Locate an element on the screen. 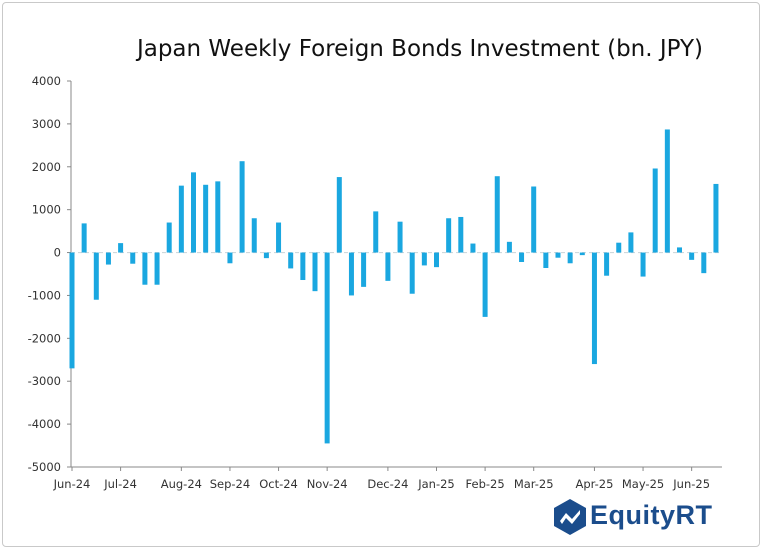 This screenshot has width=764, height=551. y-tick-label: -1000 is located at coordinates (44, 295).